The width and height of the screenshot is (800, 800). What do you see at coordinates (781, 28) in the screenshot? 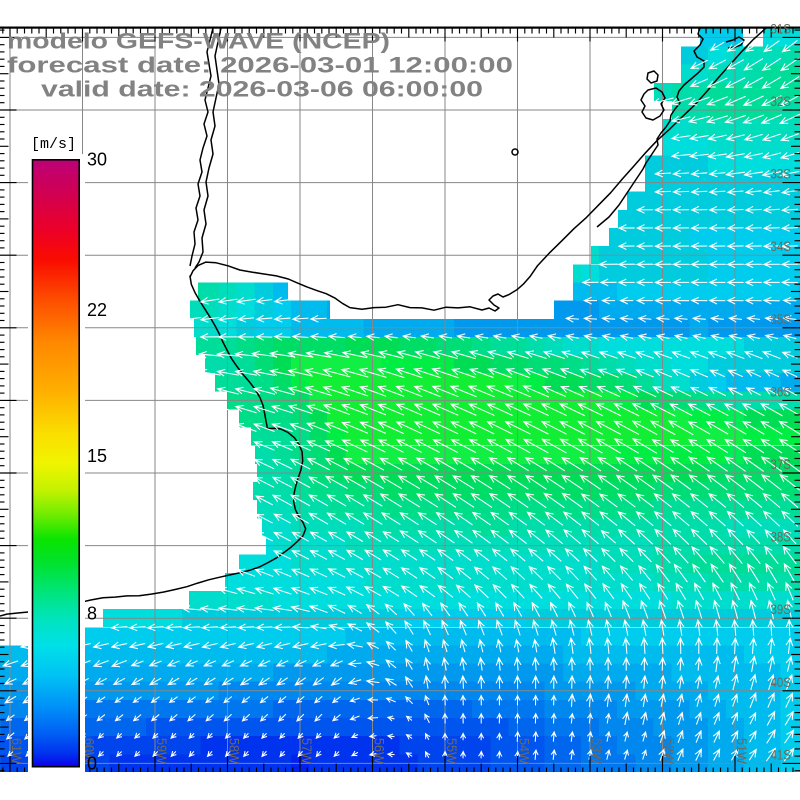
I see `svg-text: 31S` at bounding box center [781, 28].